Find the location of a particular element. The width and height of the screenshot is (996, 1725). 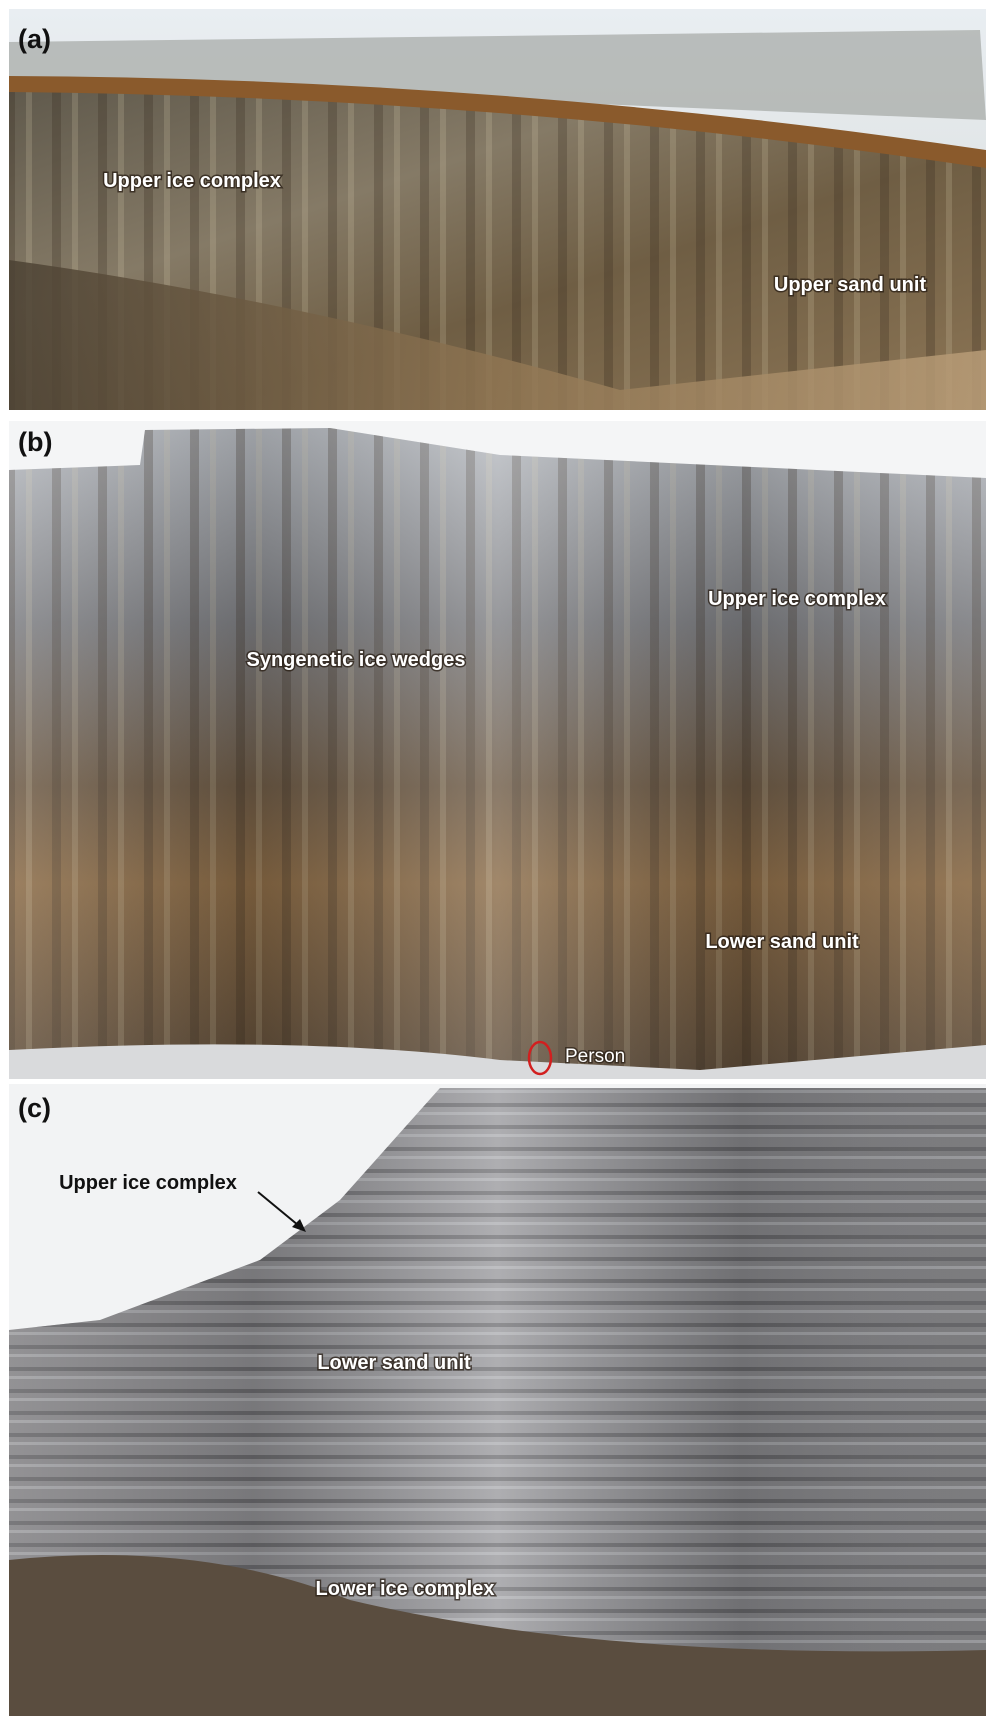

annotation: Upper sand unit is located at coordinates (850, 285).